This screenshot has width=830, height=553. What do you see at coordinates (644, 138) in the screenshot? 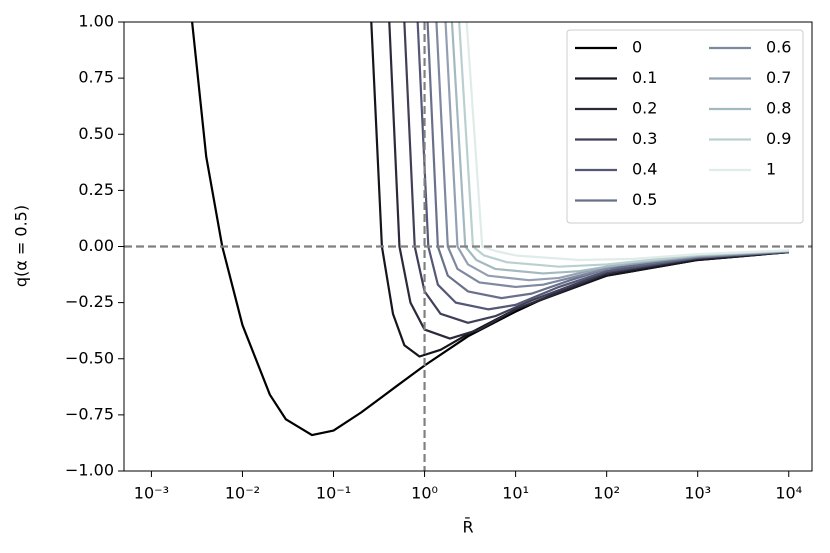
I see `legend-label: 0.3` at bounding box center [644, 138].